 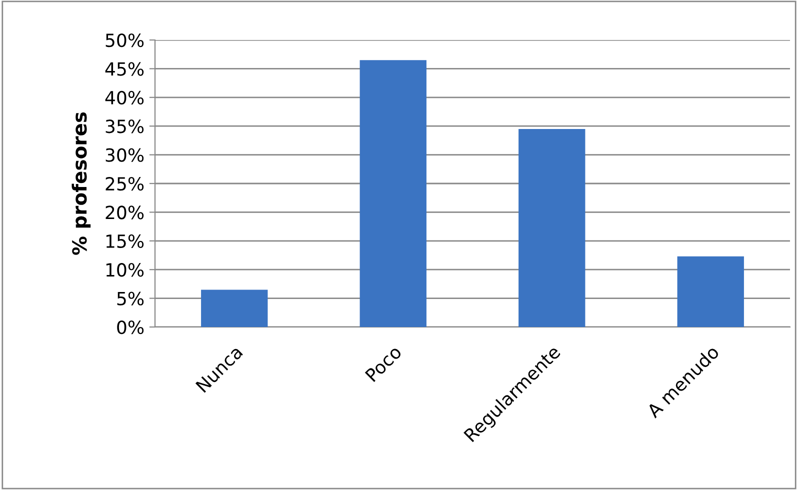 What do you see at coordinates (130, 327) in the screenshot?
I see `y-tick-label: 0%` at bounding box center [130, 327].